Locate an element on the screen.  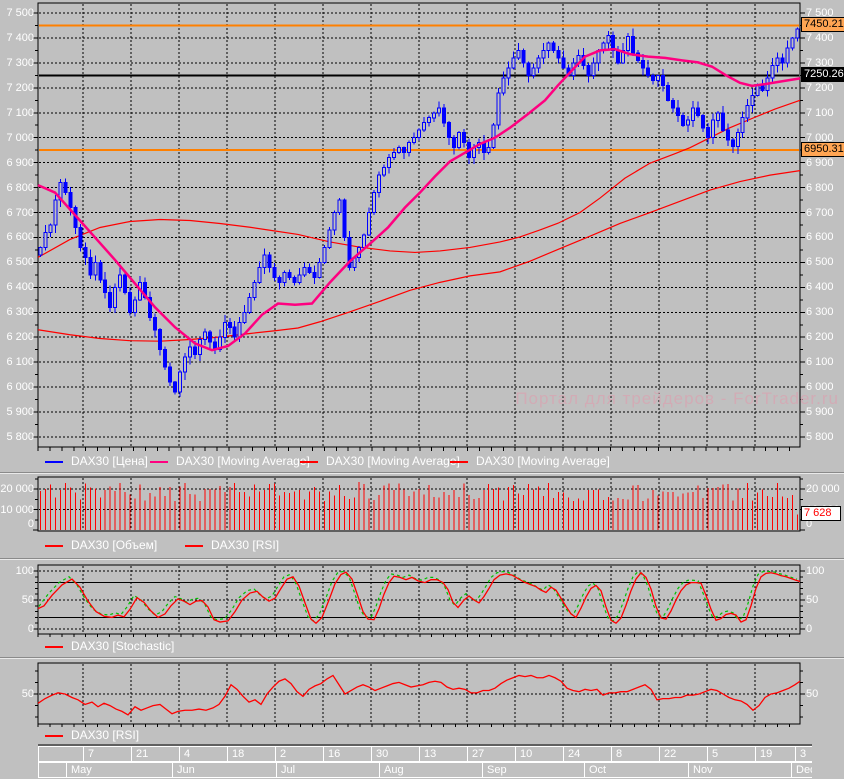
date-tick-cell is located at coordinates (60, 754).